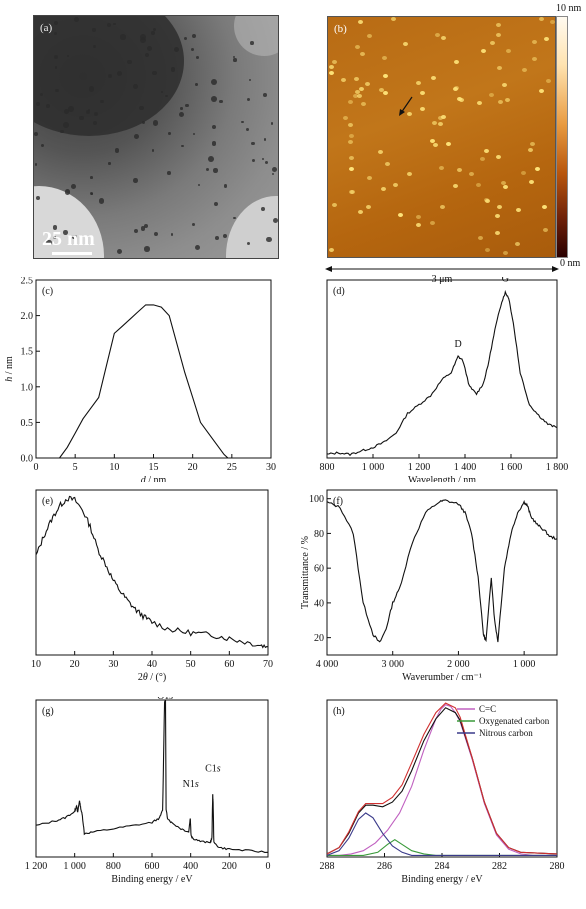 The image size is (586, 909). What do you see at coordinates (406, 106) in the screenshot?
I see `afm-arrow` at bounding box center [406, 106].